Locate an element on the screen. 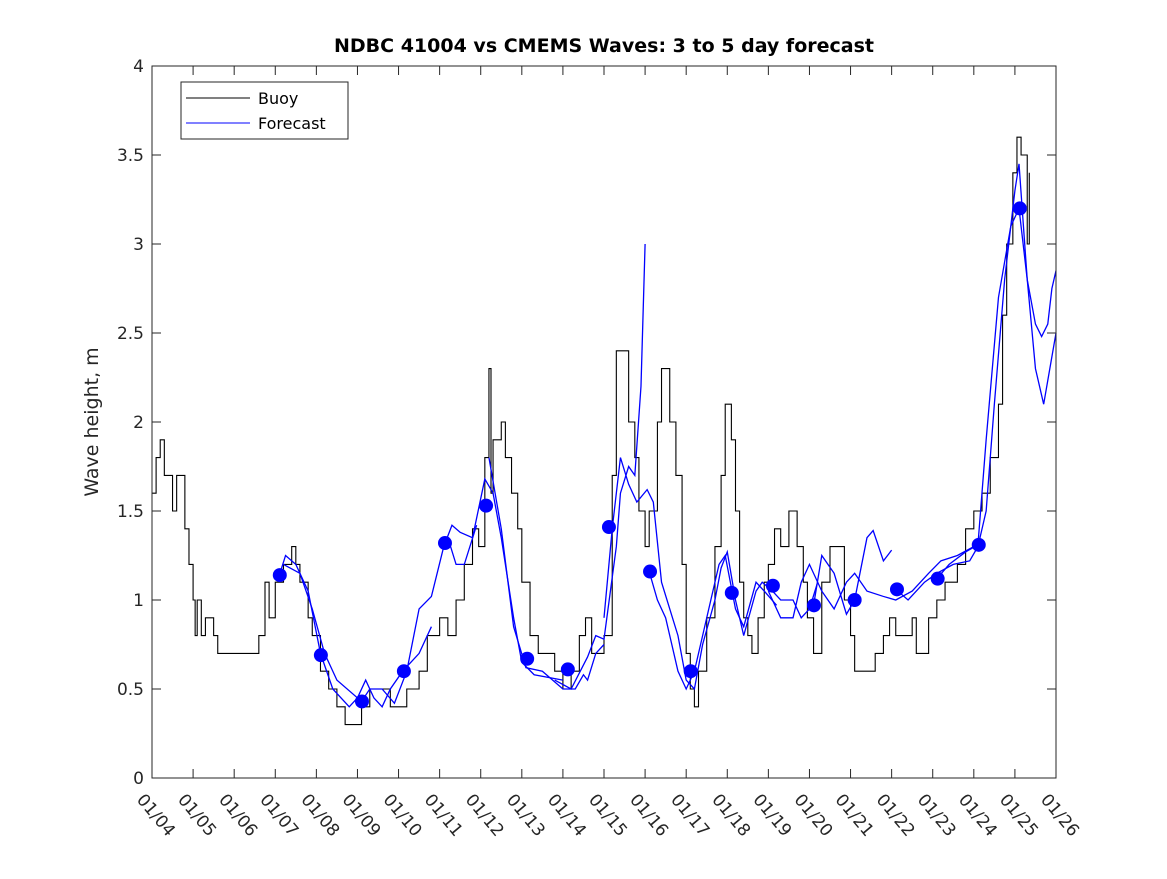 This screenshot has width=1167, height=879. legend: Buoy Forecast is located at coordinates (264, 110).